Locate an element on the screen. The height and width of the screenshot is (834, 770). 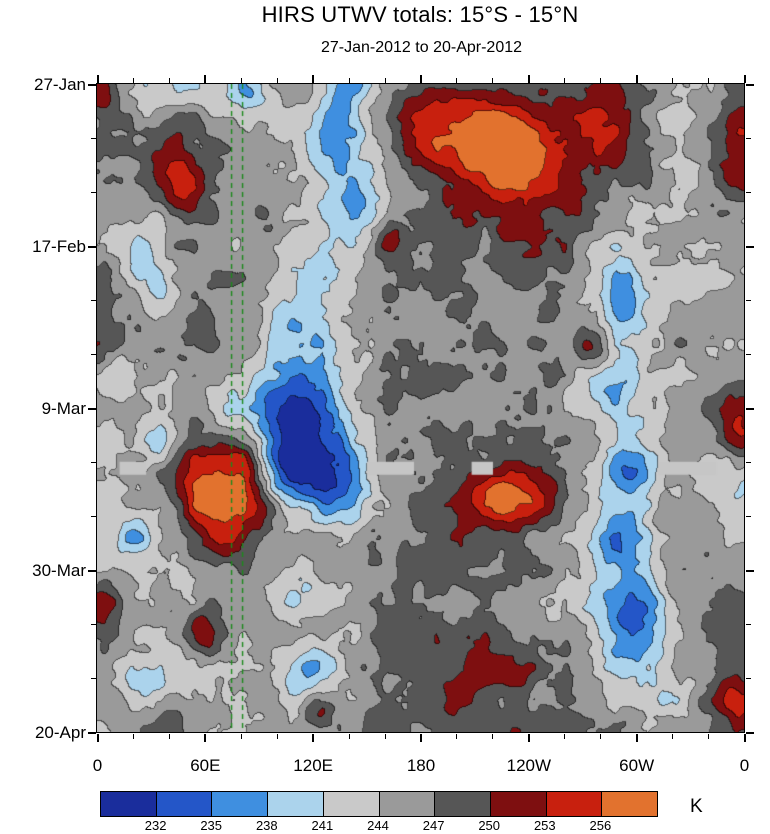
chart-subtitle: 27-Jan-2012 to 20-Apr-2012 is located at coordinates (421, 47).